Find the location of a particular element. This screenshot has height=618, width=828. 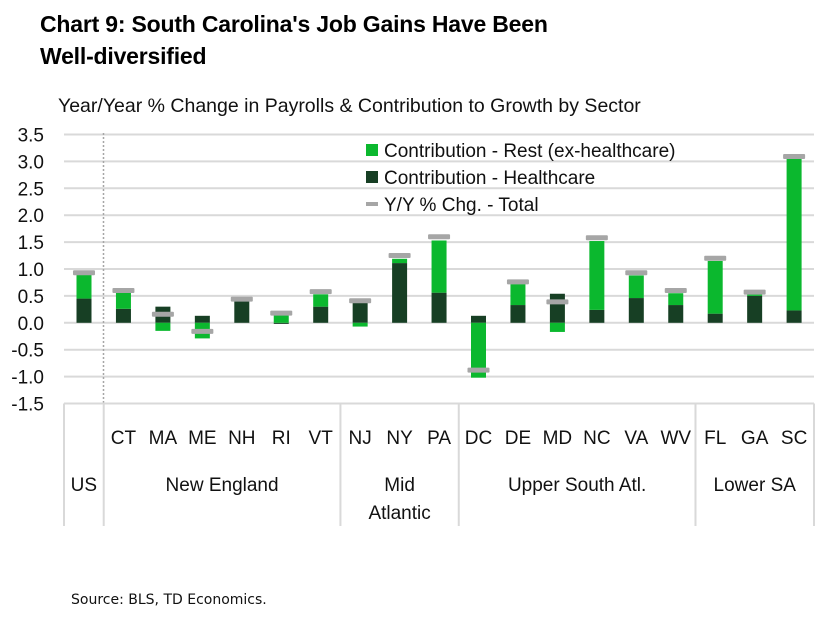

category-label-vt: VT is located at coordinates (321, 438).